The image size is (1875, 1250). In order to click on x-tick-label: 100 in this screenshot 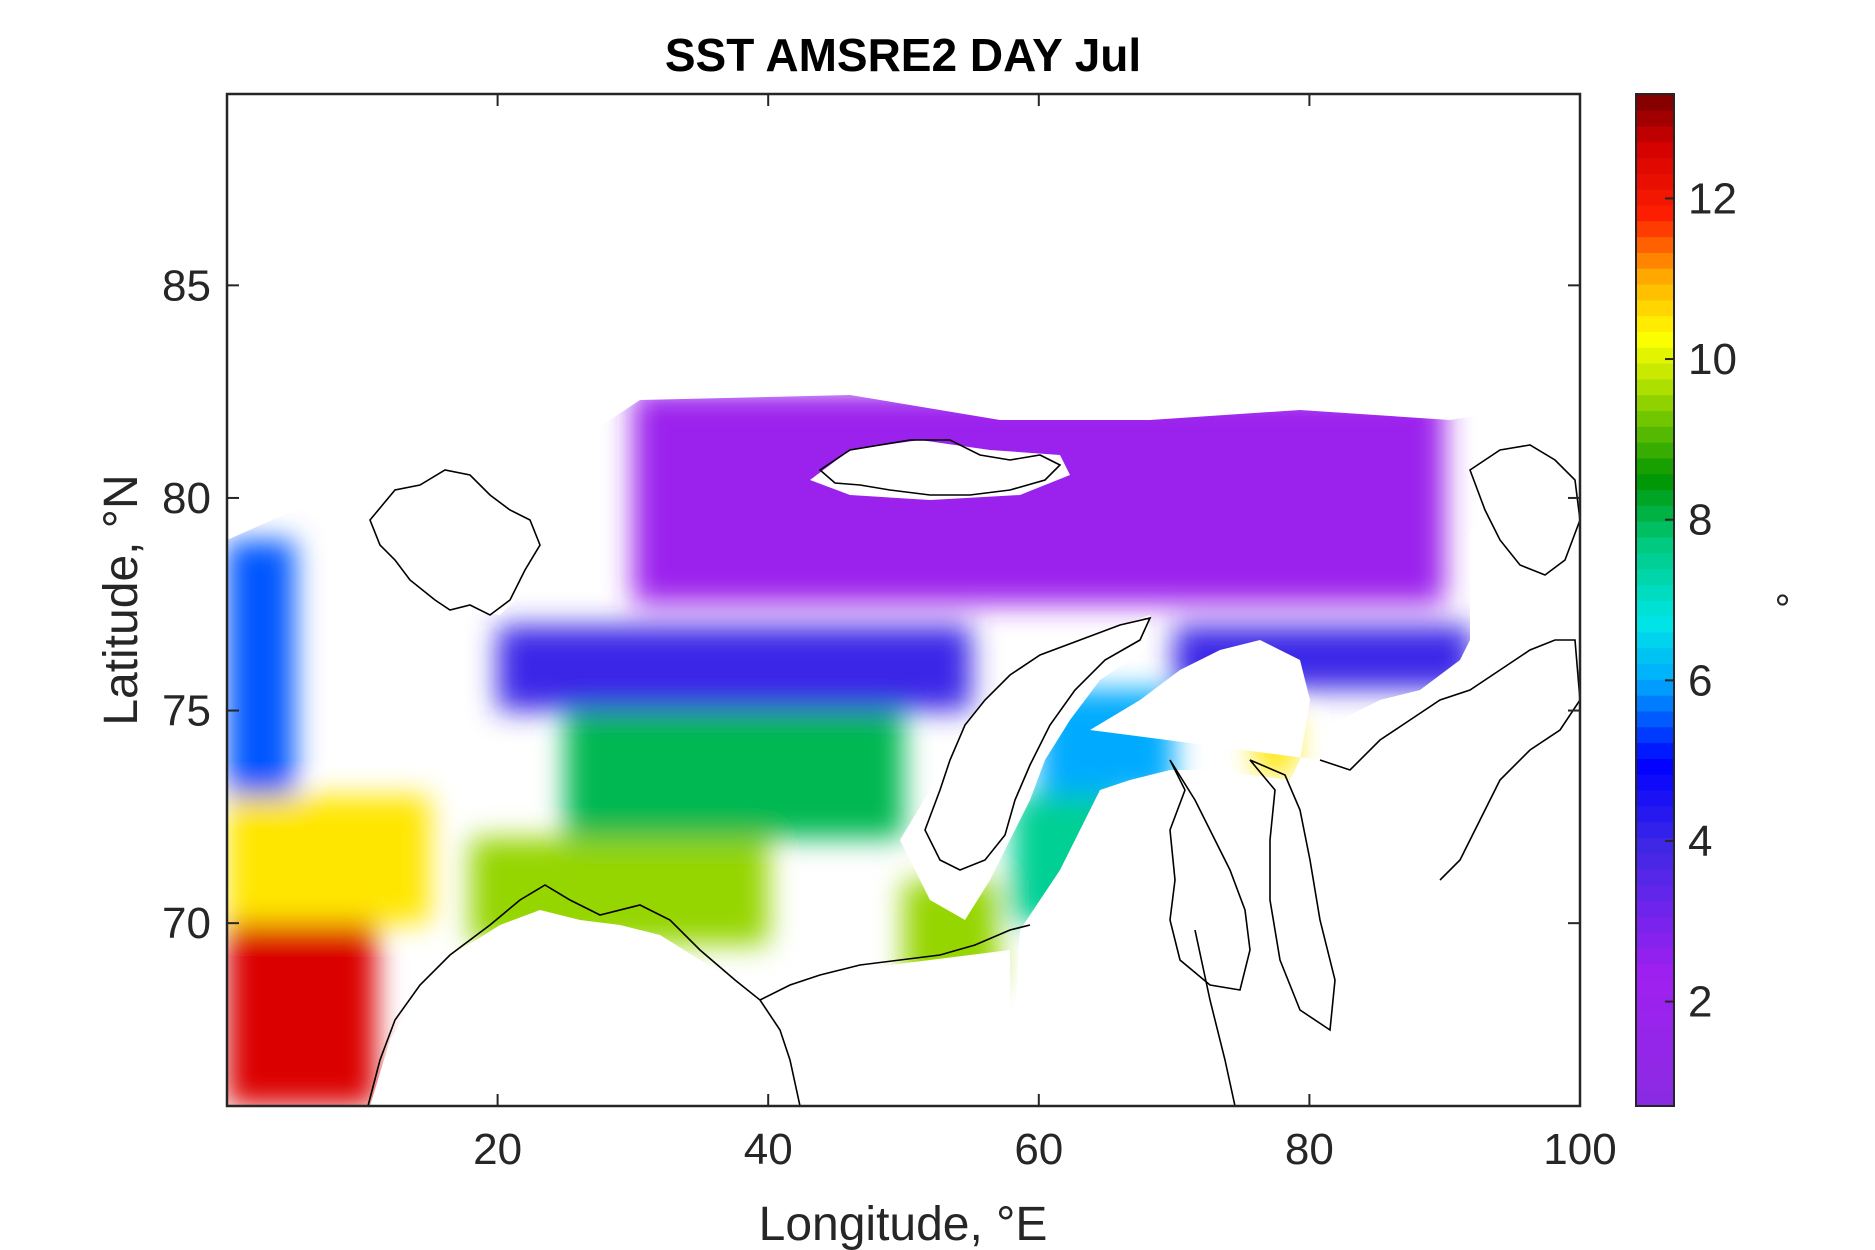, I will do `click(1579, 1149)`.